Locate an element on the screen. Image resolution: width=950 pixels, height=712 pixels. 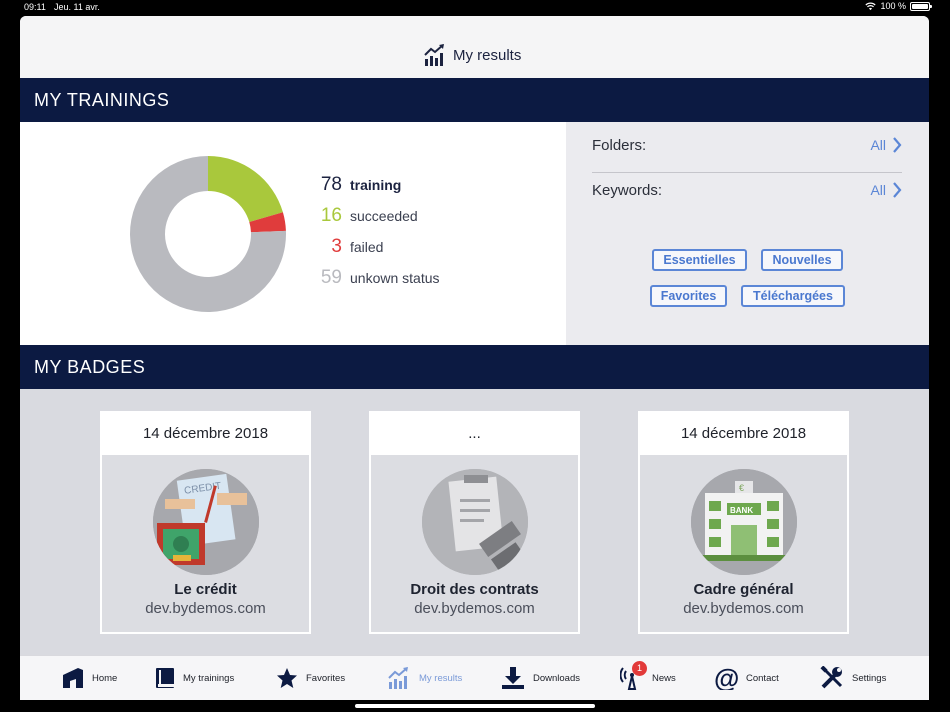
tab-news: 1 News is located at coordinates (648, 678).